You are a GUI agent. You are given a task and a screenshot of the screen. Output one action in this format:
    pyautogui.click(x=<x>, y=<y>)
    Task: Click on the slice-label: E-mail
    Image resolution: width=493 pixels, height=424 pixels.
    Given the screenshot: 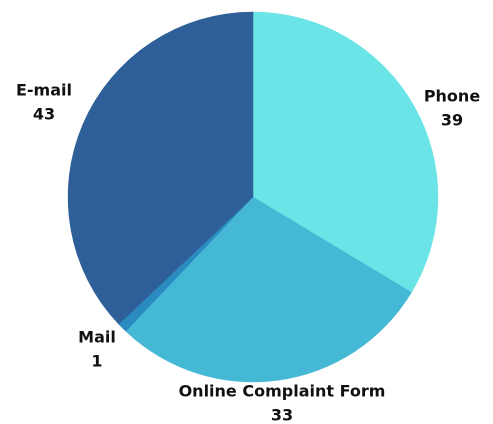 What is the action you would take?
    pyautogui.click(x=44, y=90)
    